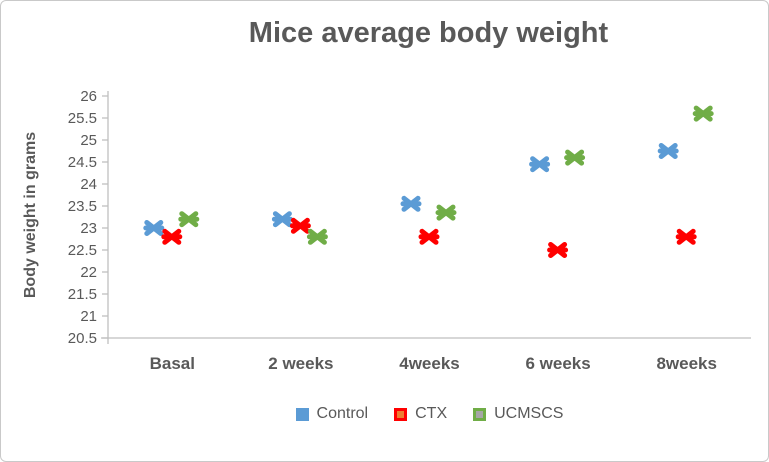  I want to click on x-category-label: 4weeks, so click(429, 363).